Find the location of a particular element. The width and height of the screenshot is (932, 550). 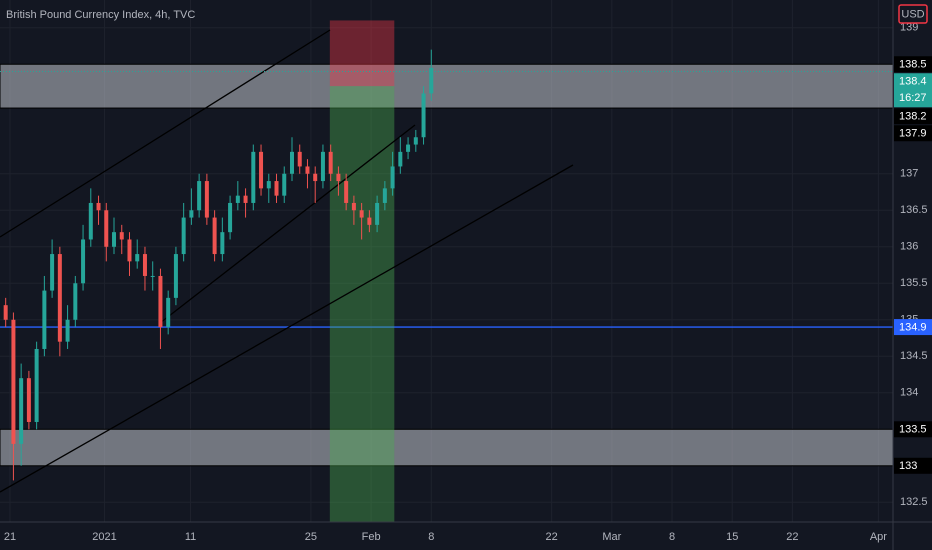

price-label: 137.9 is located at coordinates (913, 134).